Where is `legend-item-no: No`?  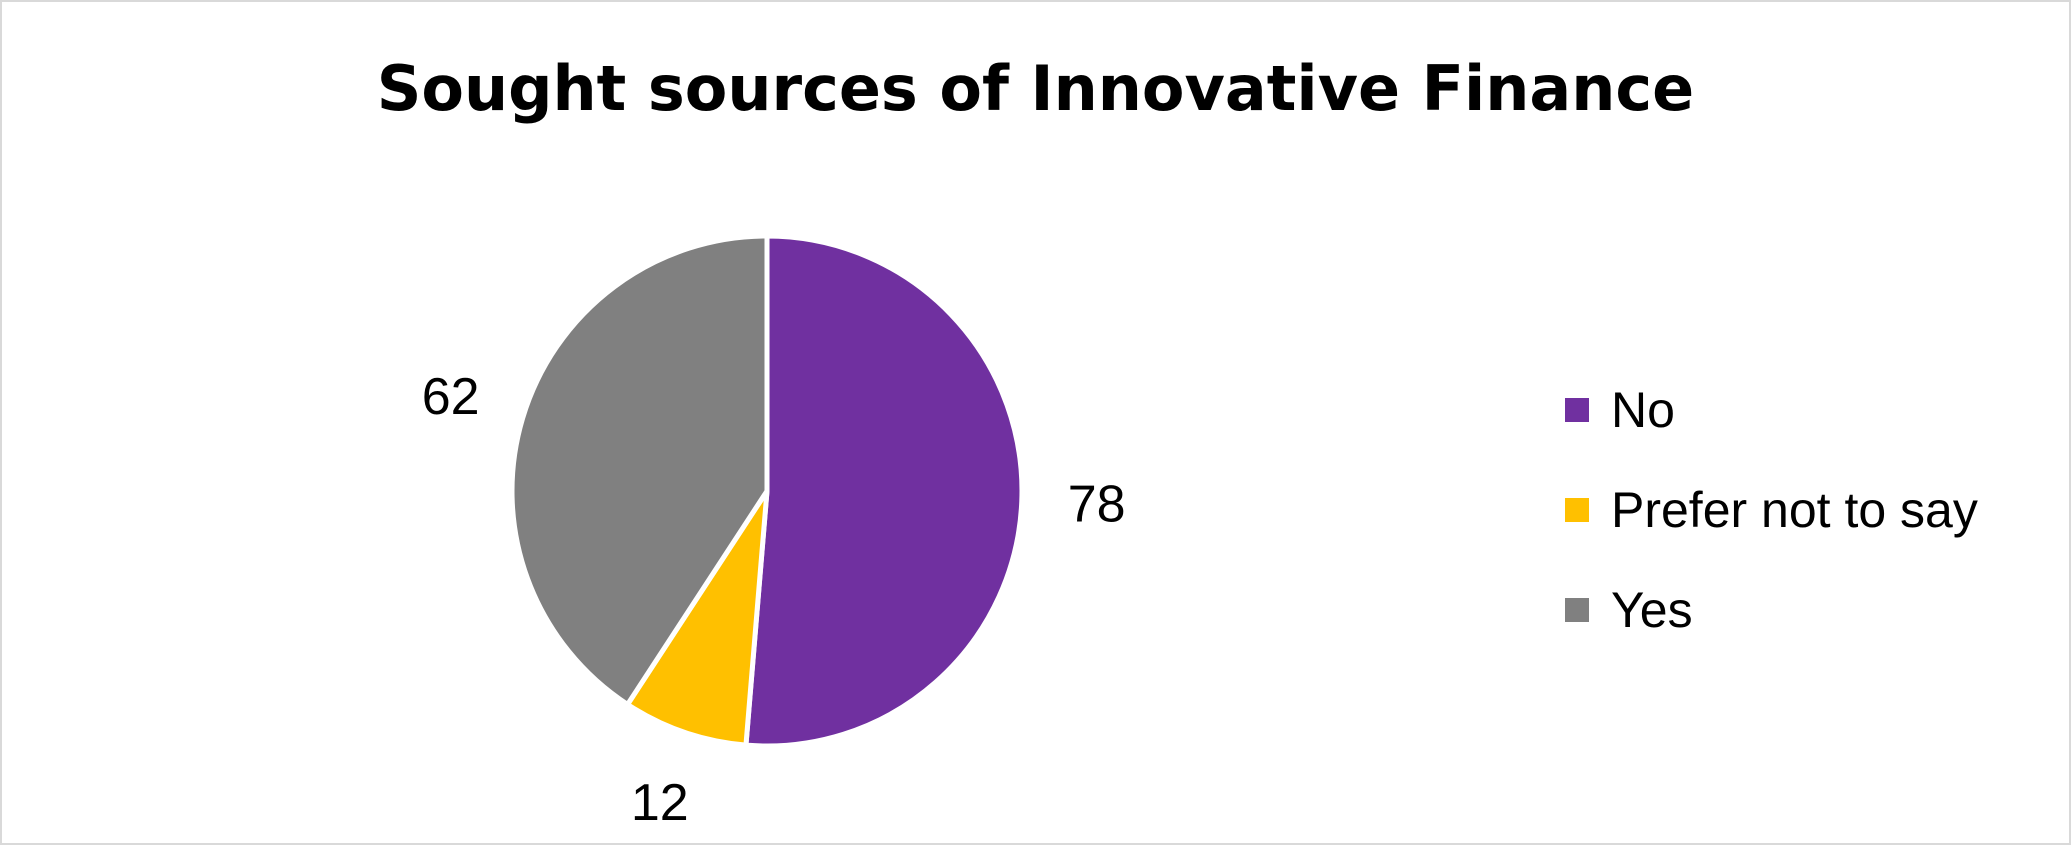
legend-item-no: No is located at coordinates (1771, 410).